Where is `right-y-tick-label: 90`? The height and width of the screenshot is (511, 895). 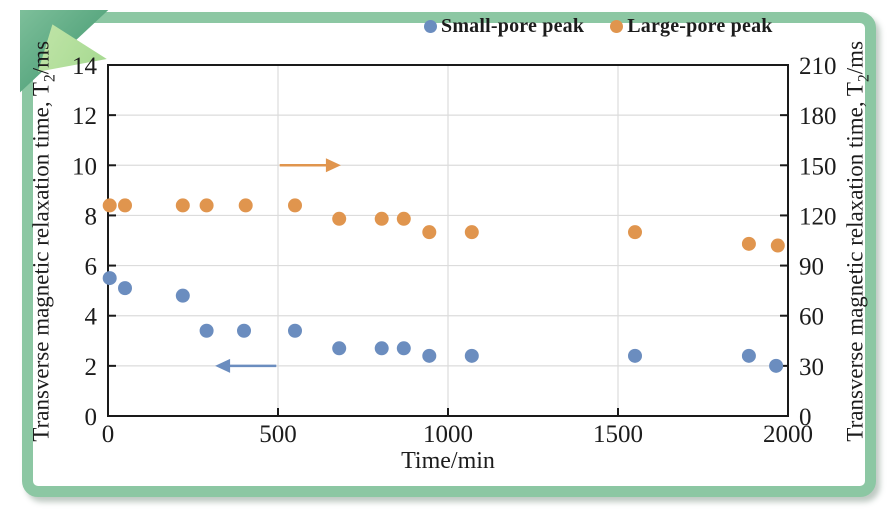
right-y-tick-label: 90 is located at coordinates (811, 267).